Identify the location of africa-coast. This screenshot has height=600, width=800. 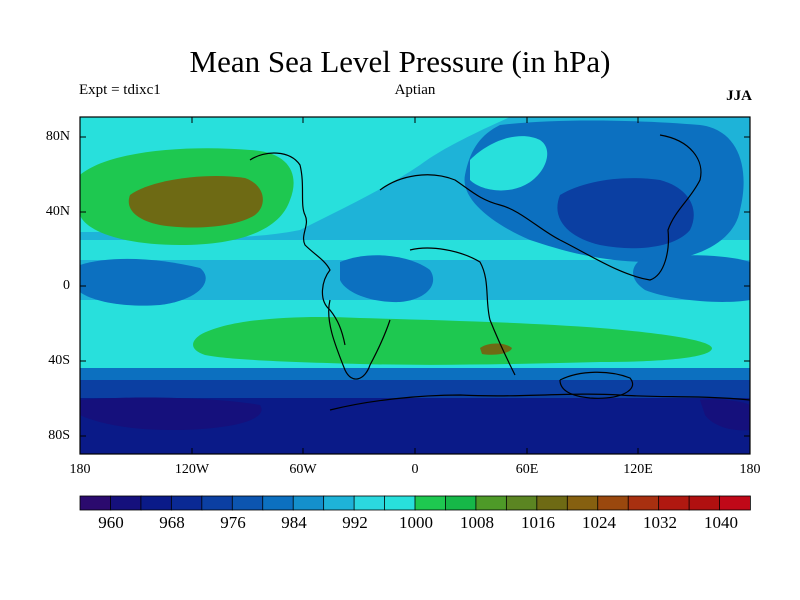
(462, 311).